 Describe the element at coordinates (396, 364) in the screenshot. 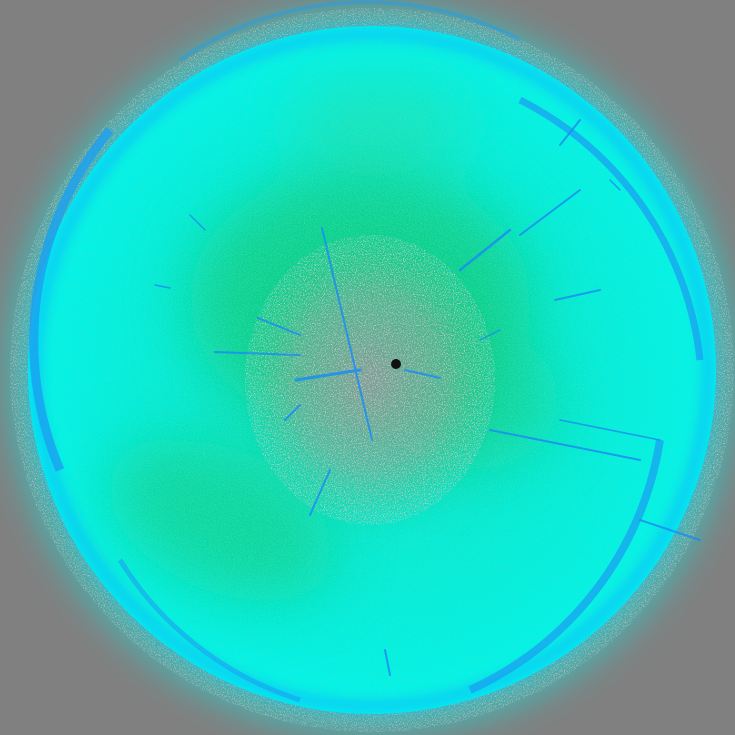

I see `center-hole` at that location.